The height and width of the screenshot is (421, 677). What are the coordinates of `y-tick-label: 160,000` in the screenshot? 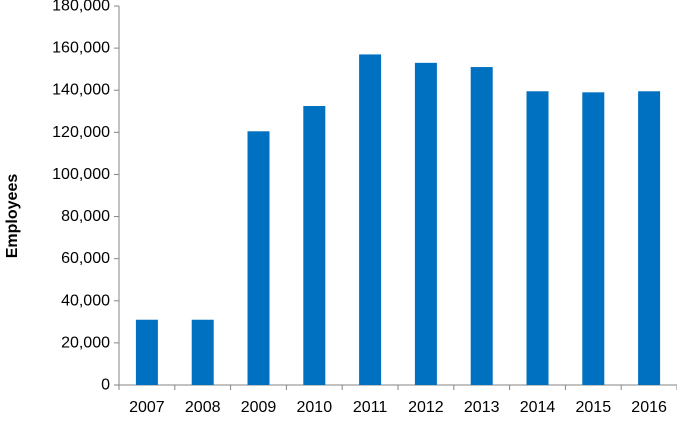 It's located at (81, 48).